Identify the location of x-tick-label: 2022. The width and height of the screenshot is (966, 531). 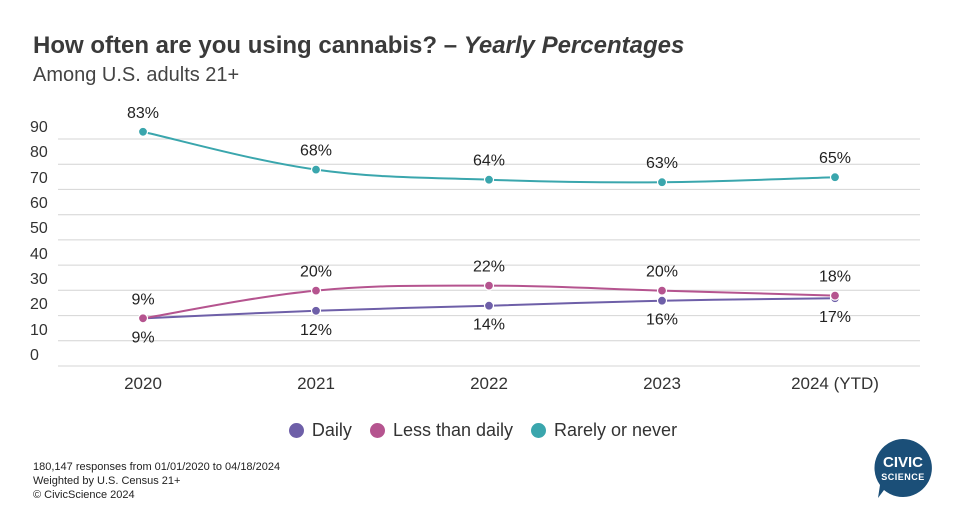
(489, 383).